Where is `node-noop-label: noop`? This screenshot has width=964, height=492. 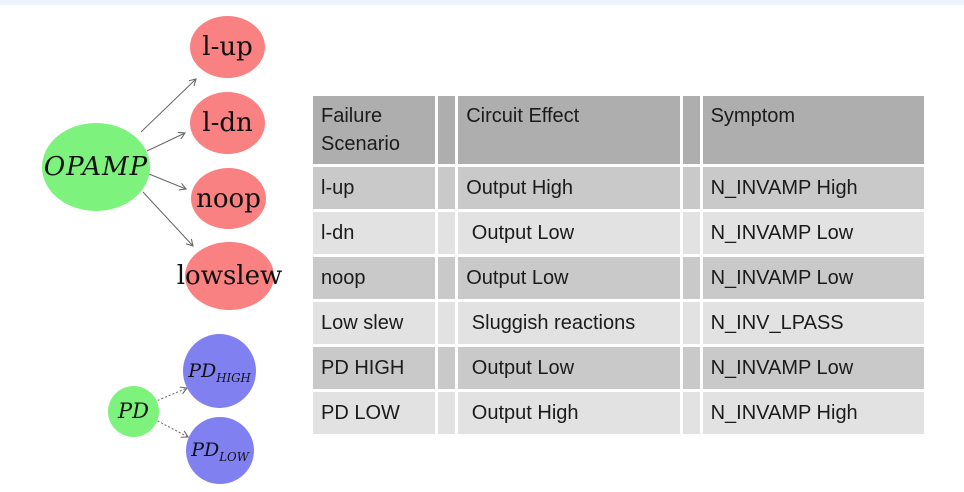 node-noop-label: noop is located at coordinates (228, 198).